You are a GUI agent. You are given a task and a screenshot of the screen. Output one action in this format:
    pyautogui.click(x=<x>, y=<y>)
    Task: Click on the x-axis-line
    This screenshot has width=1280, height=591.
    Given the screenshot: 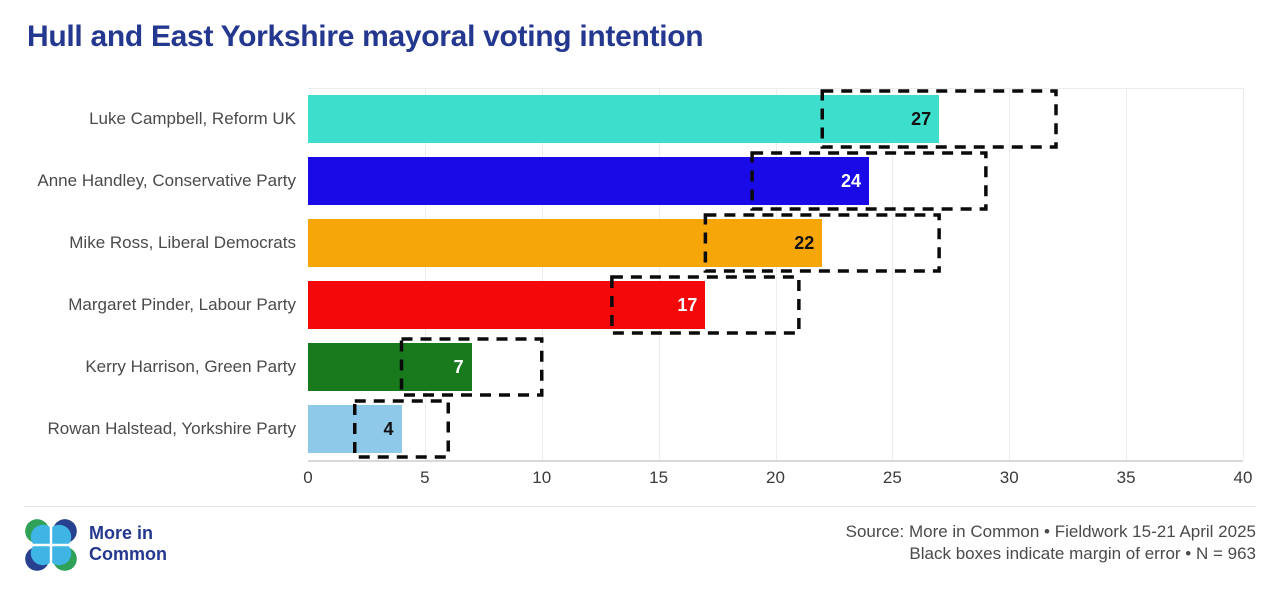 What is the action you would take?
    pyautogui.click(x=775, y=461)
    